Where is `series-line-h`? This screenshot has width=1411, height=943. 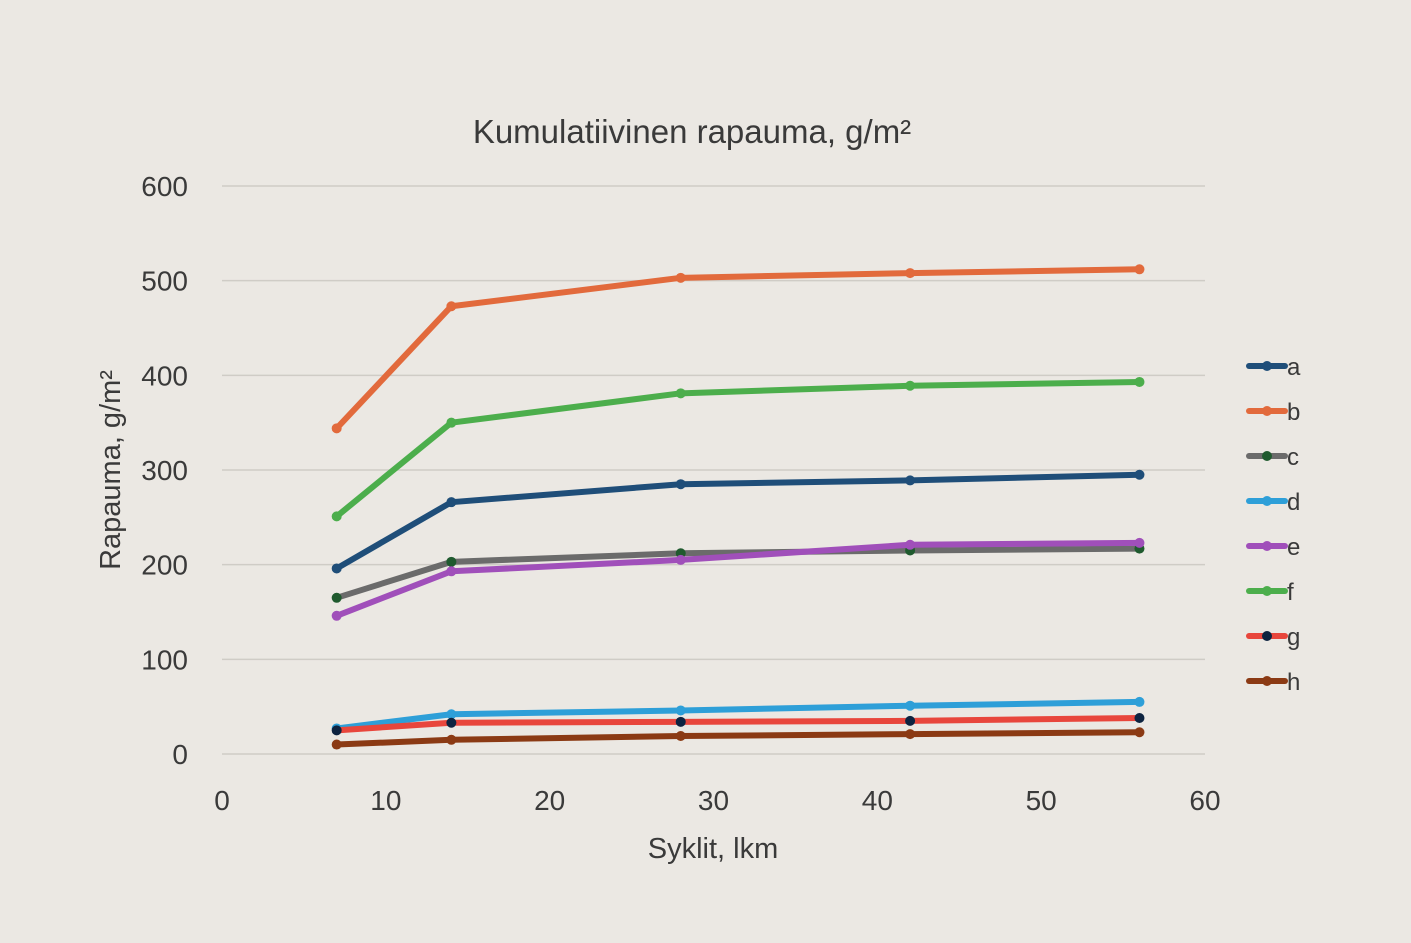
series-line-h is located at coordinates (738, 738).